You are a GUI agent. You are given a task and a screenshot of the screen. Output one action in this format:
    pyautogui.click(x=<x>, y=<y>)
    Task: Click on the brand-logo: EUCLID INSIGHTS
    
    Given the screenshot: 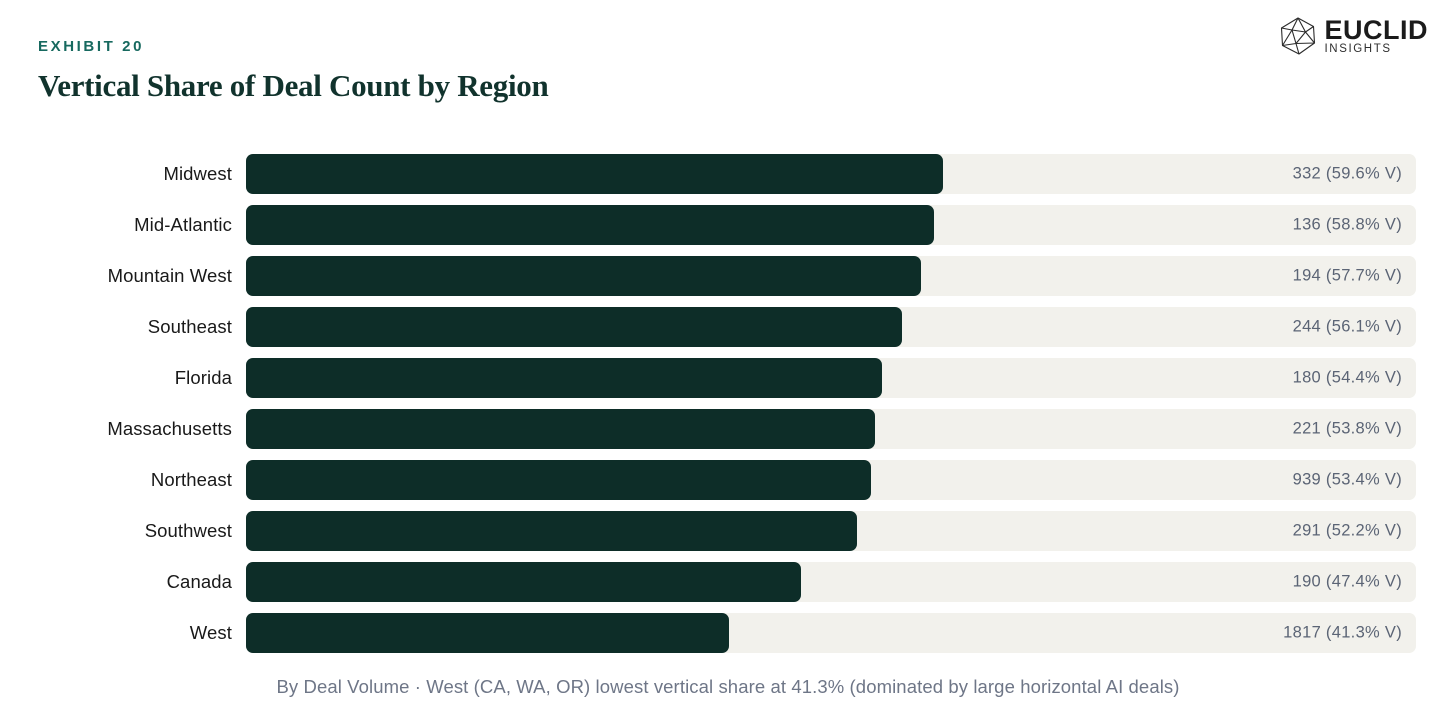 What is the action you would take?
    pyautogui.click(x=1353, y=36)
    